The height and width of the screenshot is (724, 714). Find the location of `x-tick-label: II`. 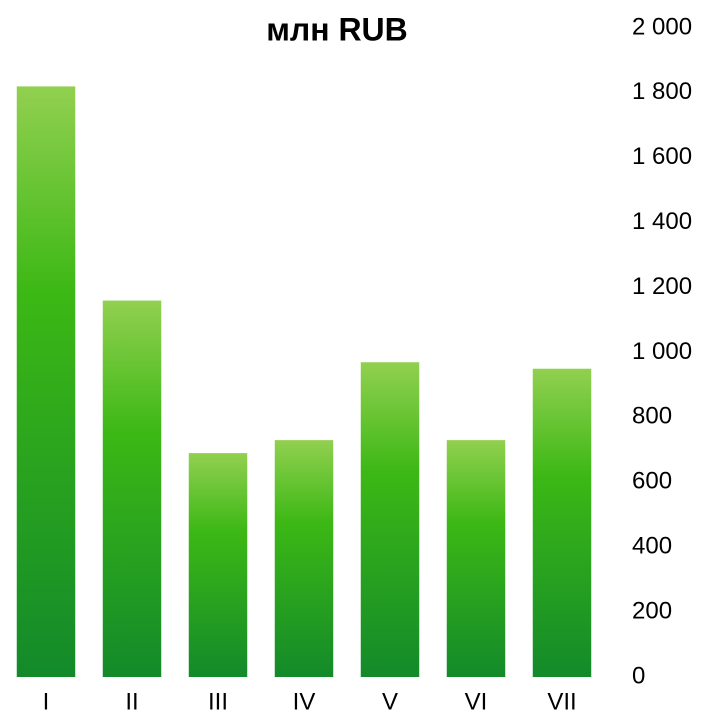

x-tick-label: II is located at coordinates (131, 701).